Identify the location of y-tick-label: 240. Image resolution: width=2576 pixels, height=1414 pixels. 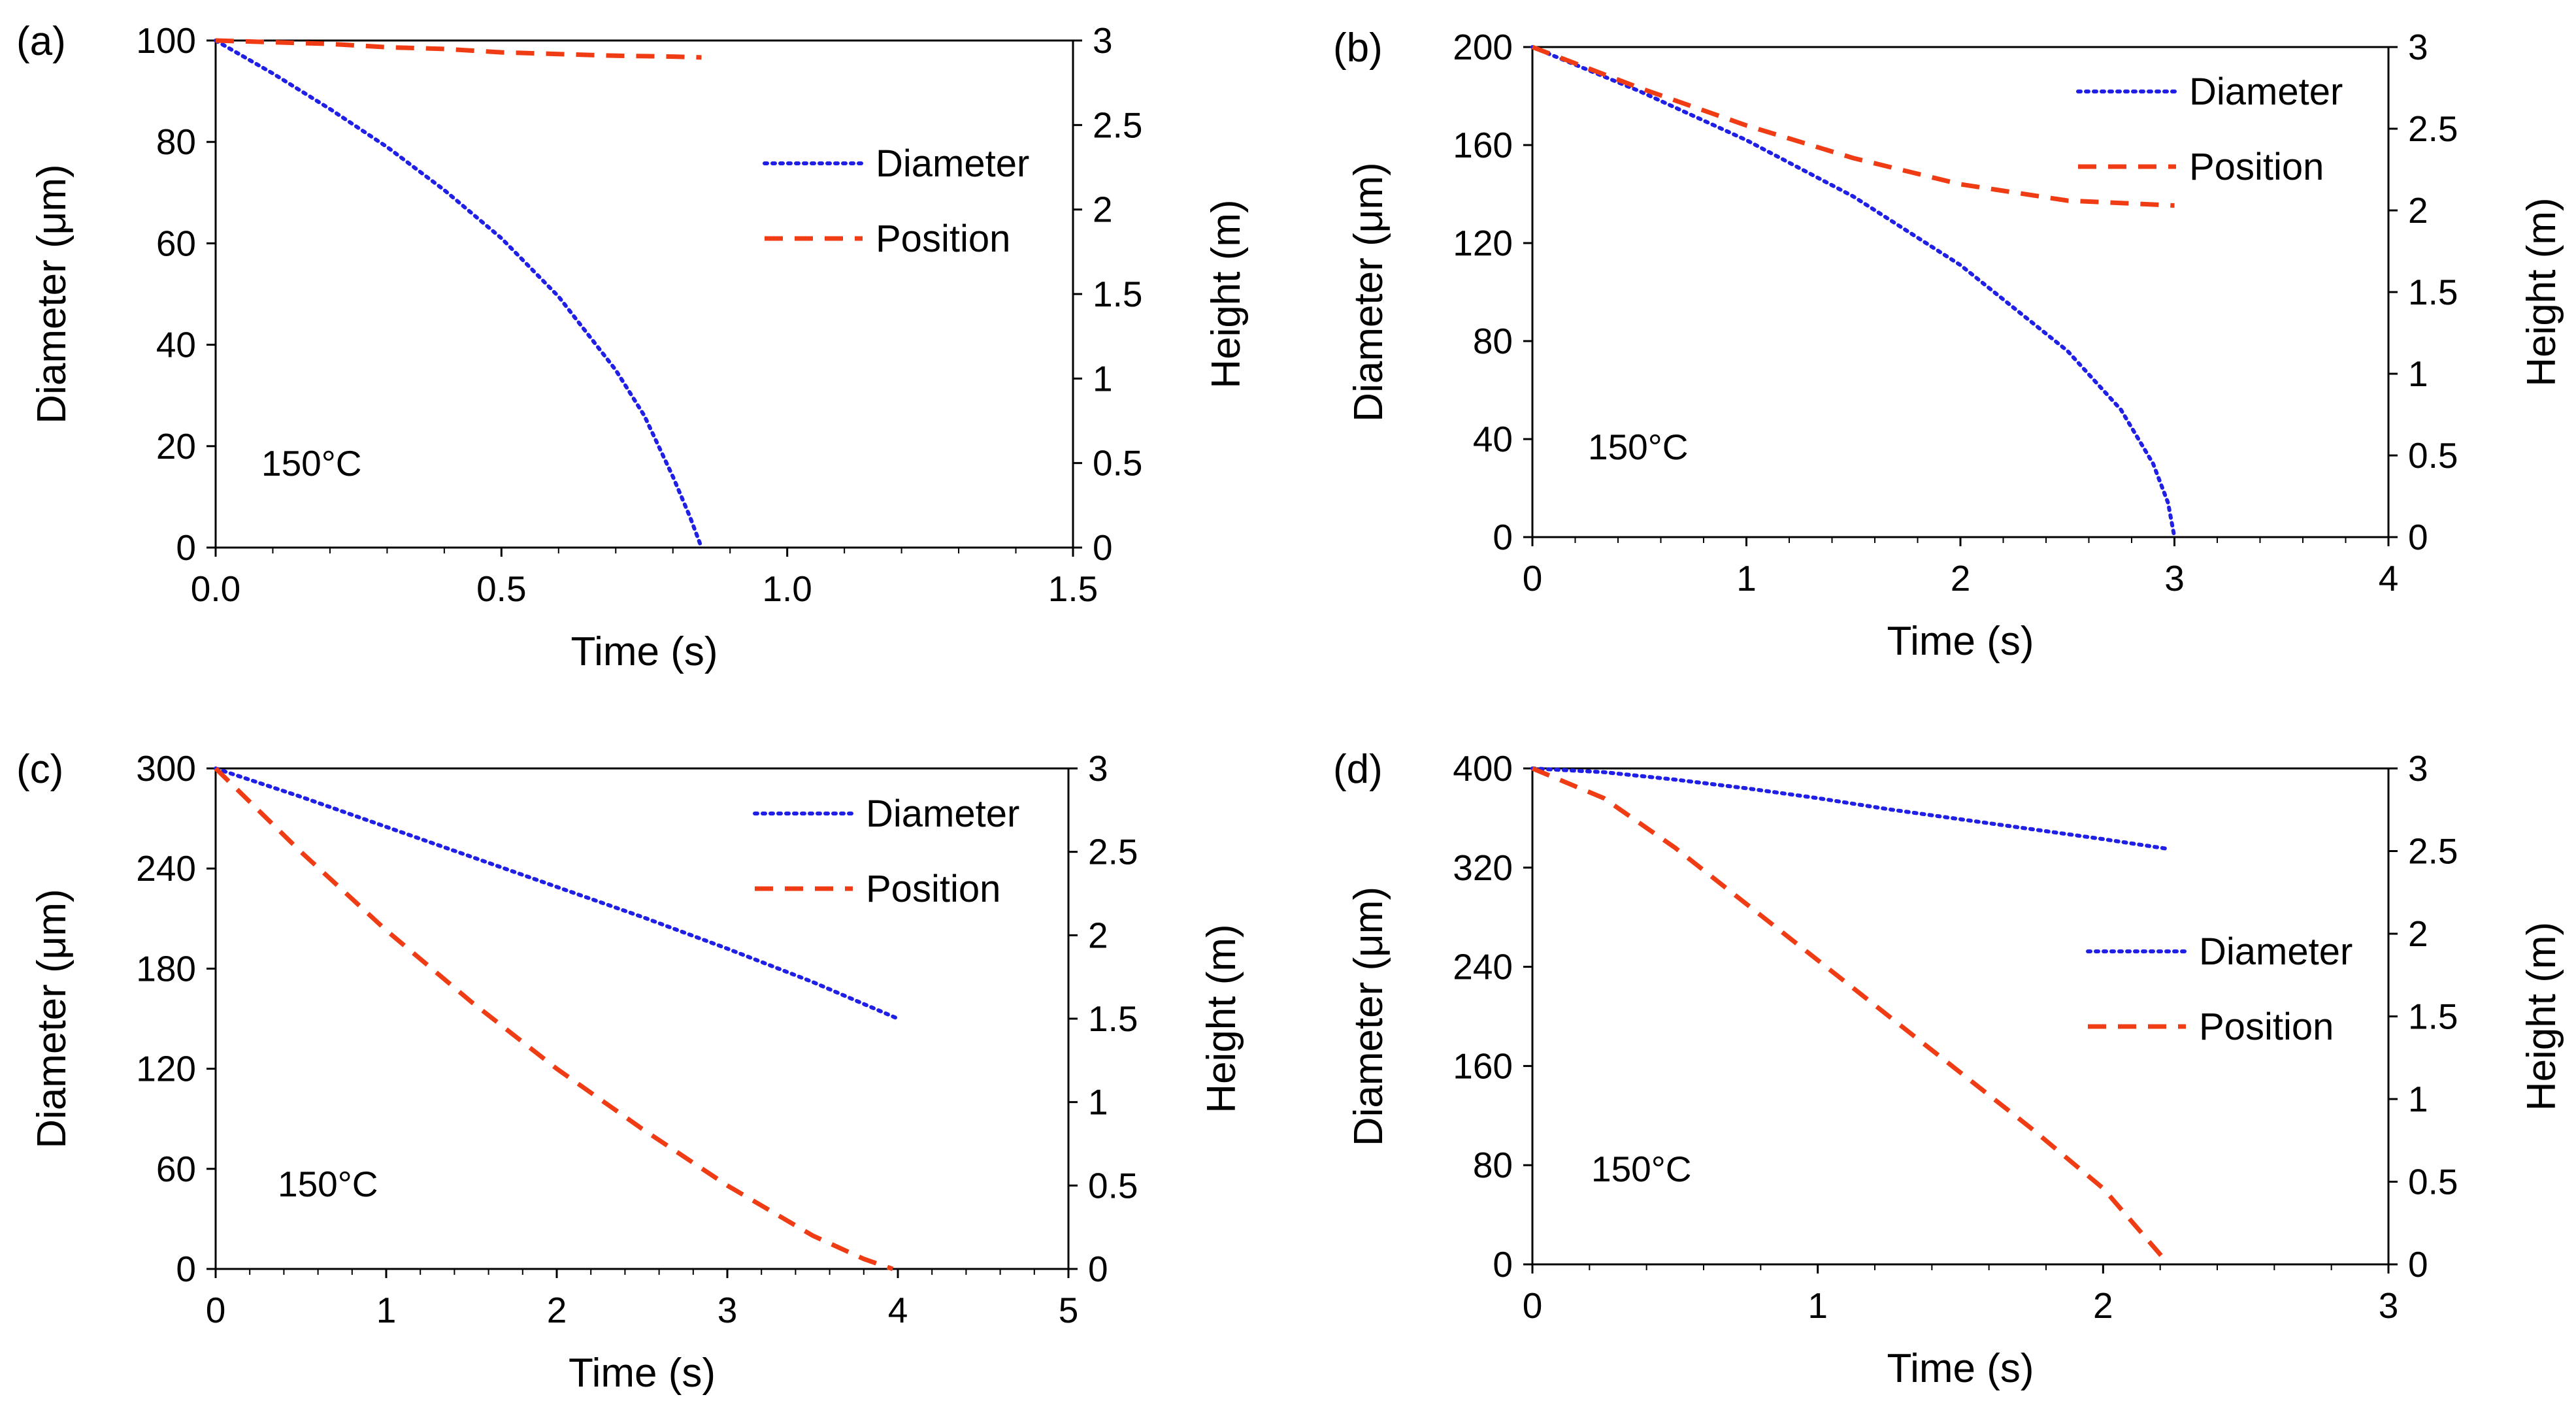
(1483, 967).